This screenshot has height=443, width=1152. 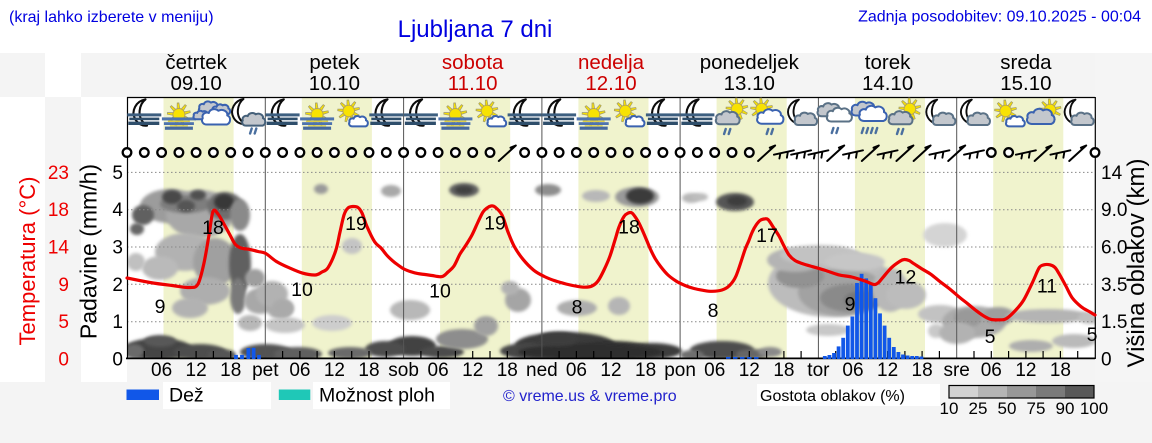 What do you see at coordinates (377, 396) in the screenshot?
I see `svg-text: Možnost ploh` at bounding box center [377, 396].